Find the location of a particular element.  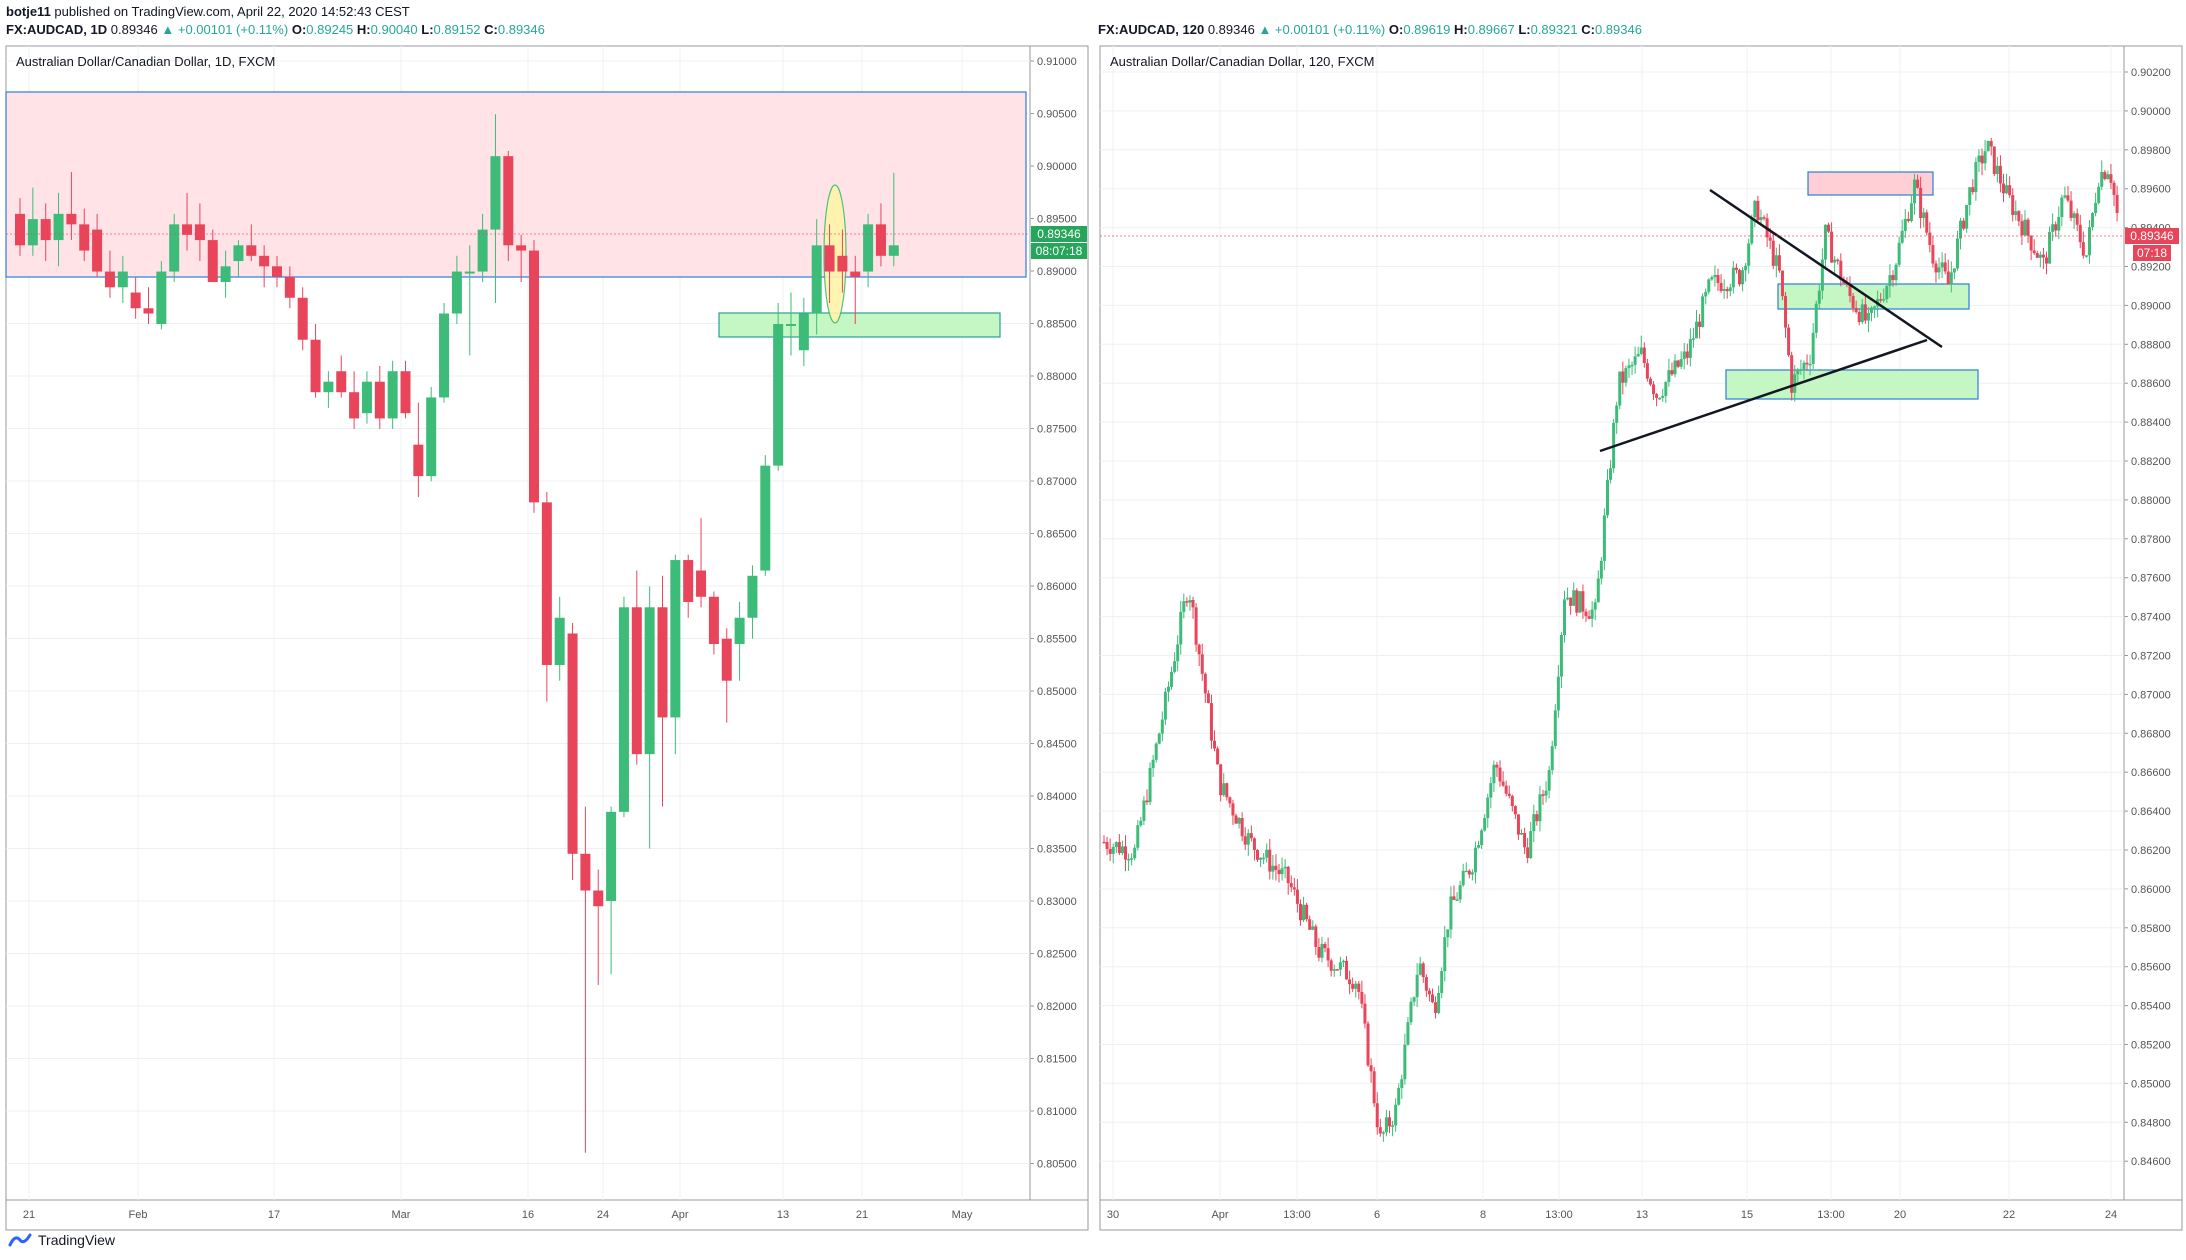

left-symbol: FX:AUDCAD, 1D is located at coordinates (57, 29).